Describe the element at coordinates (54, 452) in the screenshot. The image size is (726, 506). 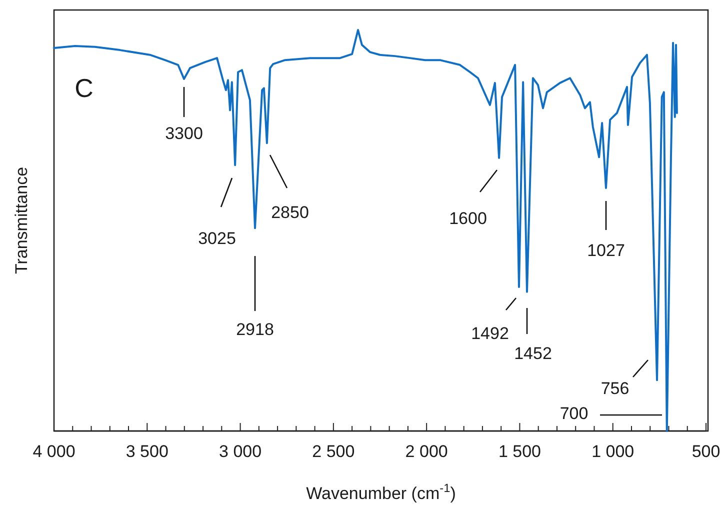
I see `x-tick-label: 4 000` at that location.